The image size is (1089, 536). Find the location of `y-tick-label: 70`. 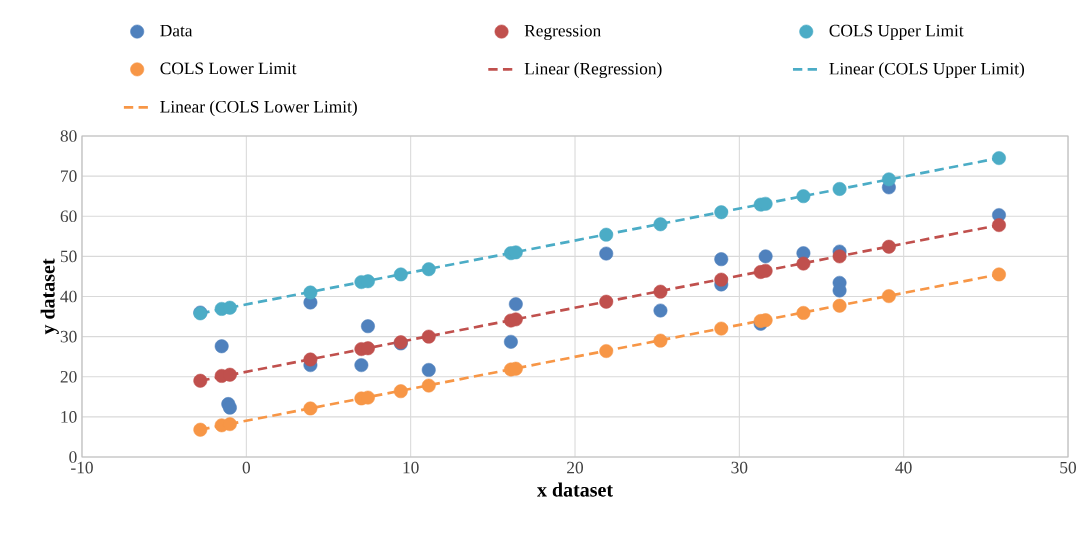

y-tick-label: 70 is located at coordinates (69, 176).